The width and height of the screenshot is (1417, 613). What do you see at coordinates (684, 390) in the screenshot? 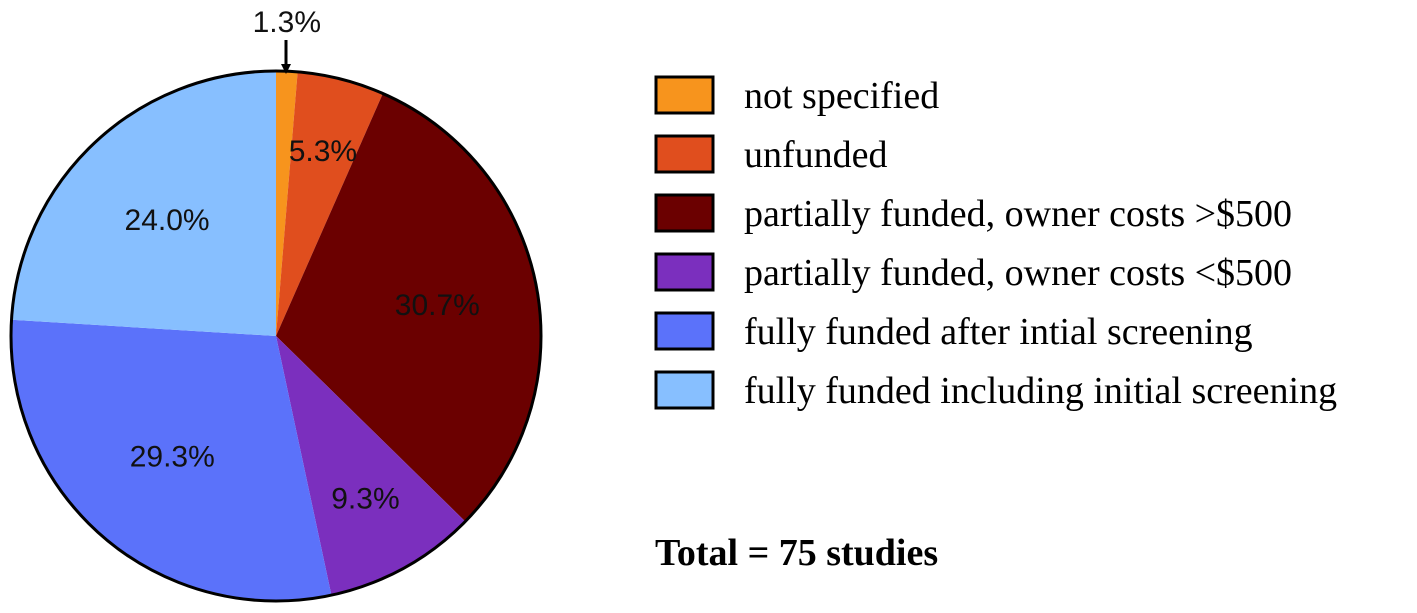
I see `legend-swatch-fully-funded-including-screening` at bounding box center [684, 390].